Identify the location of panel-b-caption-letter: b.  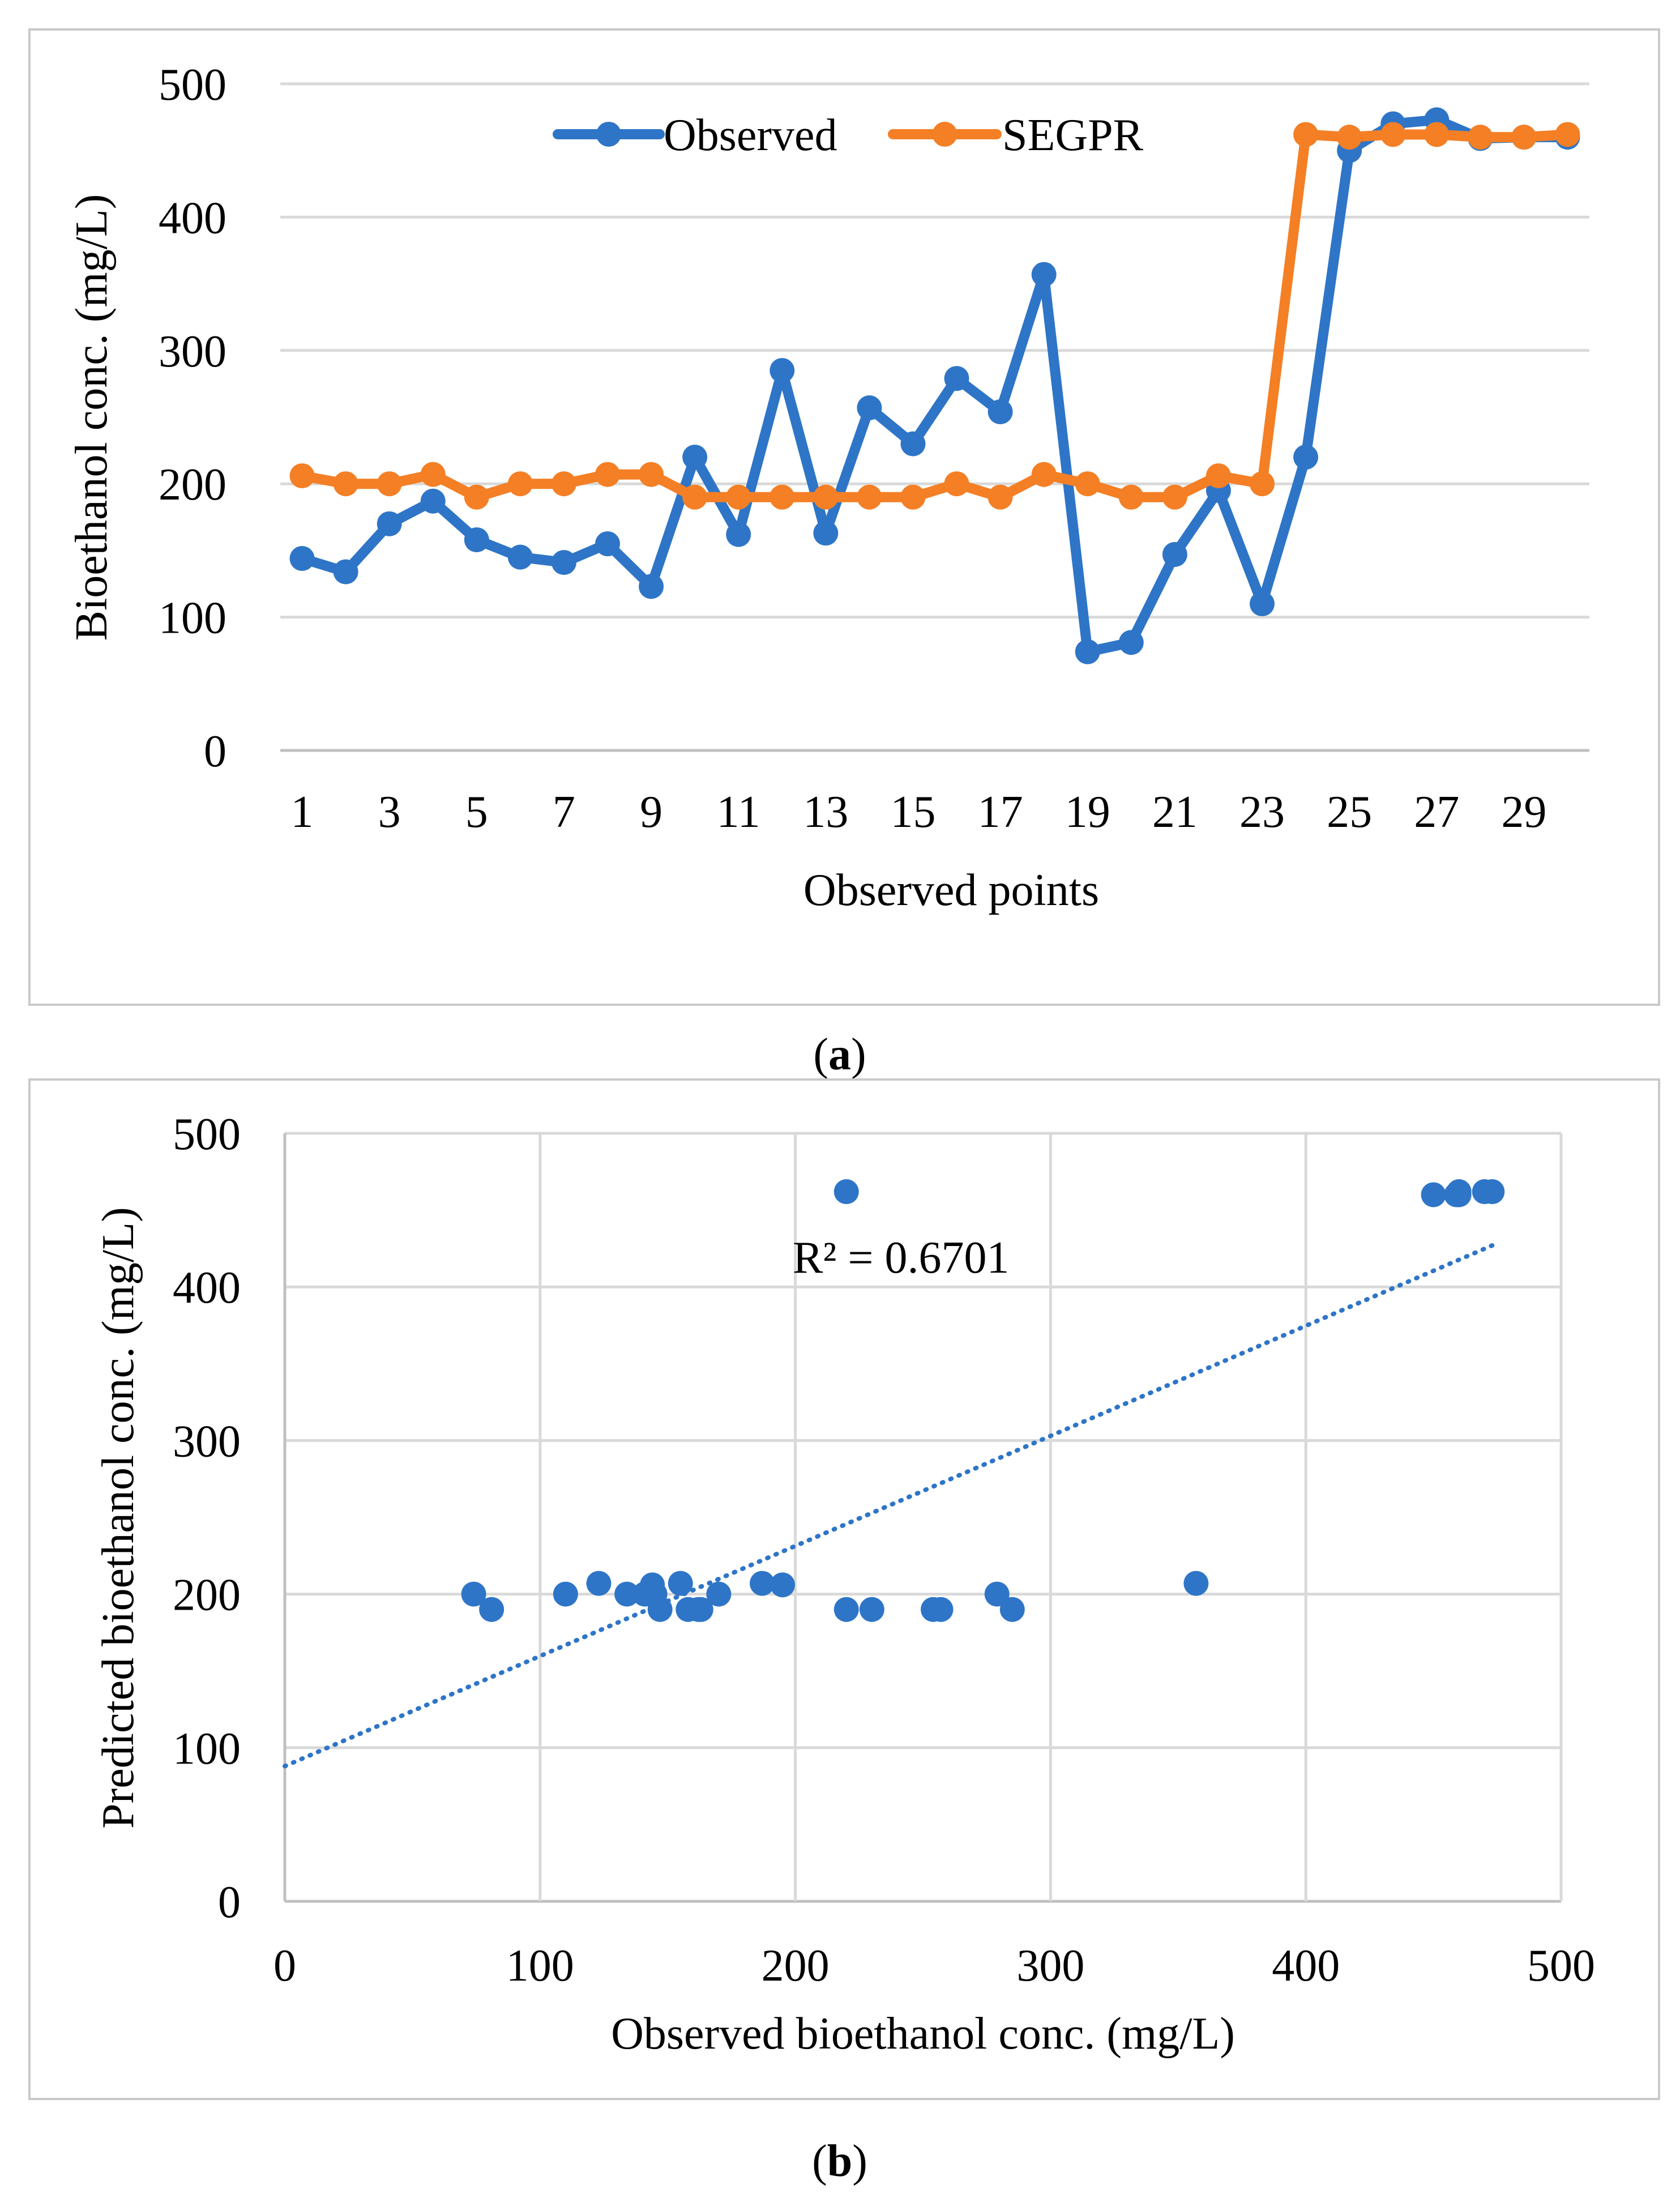
(840, 2161).